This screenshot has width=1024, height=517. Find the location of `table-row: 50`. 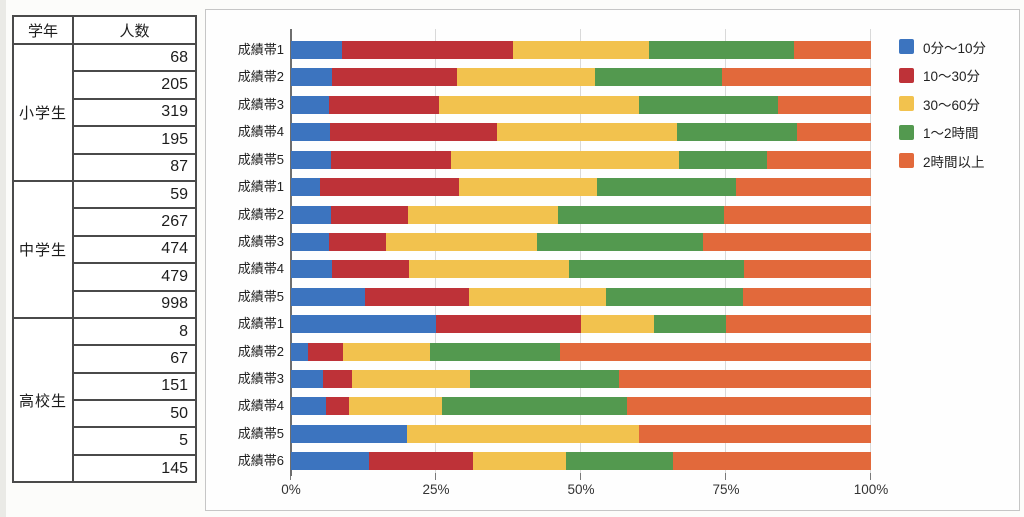

table-row: 50 is located at coordinates (105, 414).